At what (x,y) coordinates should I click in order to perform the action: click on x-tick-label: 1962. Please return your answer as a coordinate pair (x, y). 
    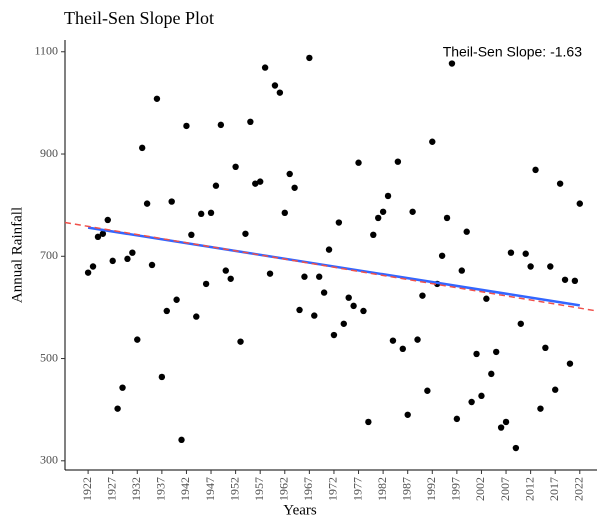
    Looking at the image, I should click on (284, 489).